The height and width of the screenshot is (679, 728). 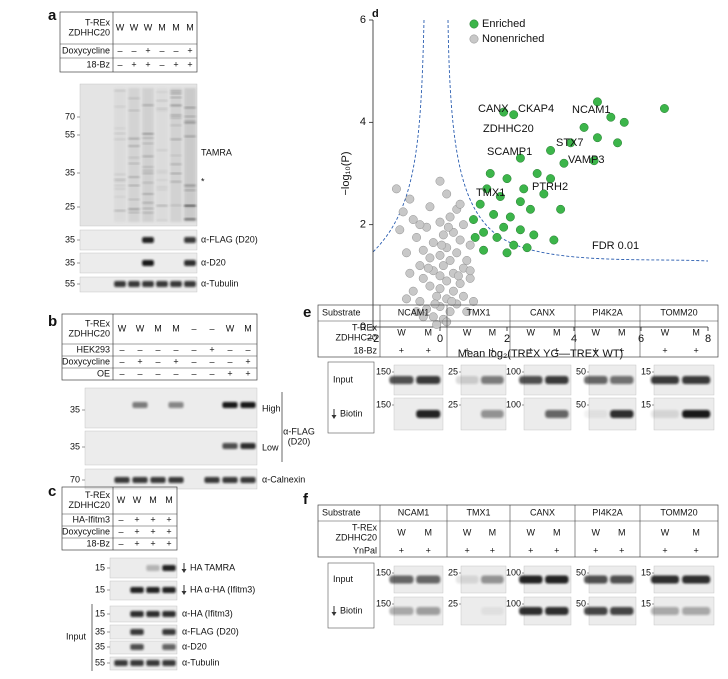 What do you see at coordinates (70, 206) in the screenshot?
I see `size-marker: 25` at bounding box center [70, 206].